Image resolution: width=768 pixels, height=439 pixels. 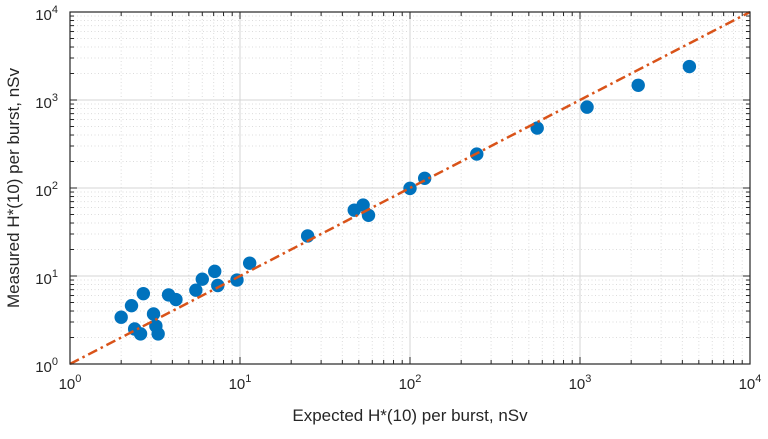 I want to click on x-tick-label: 10⁰, so click(x=70, y=383).